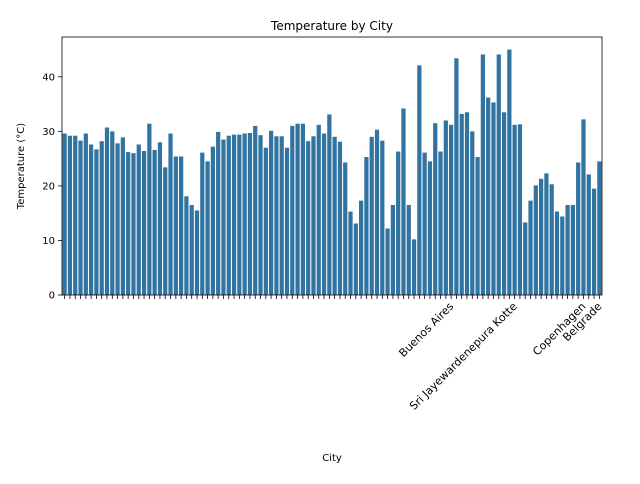 The image size is (640, 484). I want to click on x-axis-label: City, so click(332, 458).